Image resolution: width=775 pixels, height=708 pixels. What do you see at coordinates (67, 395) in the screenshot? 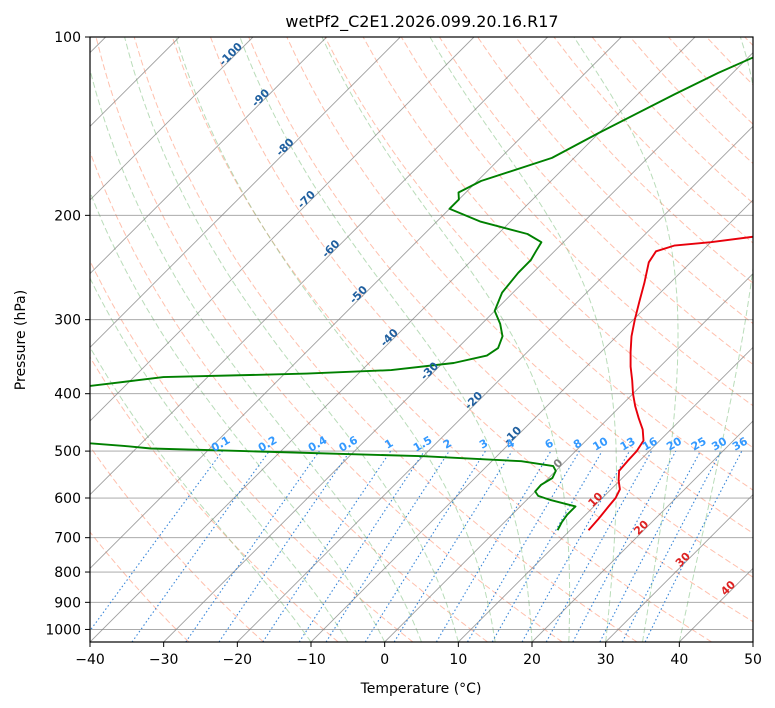
I see `y-tick-label: 400` at bounding box center [67, 395].